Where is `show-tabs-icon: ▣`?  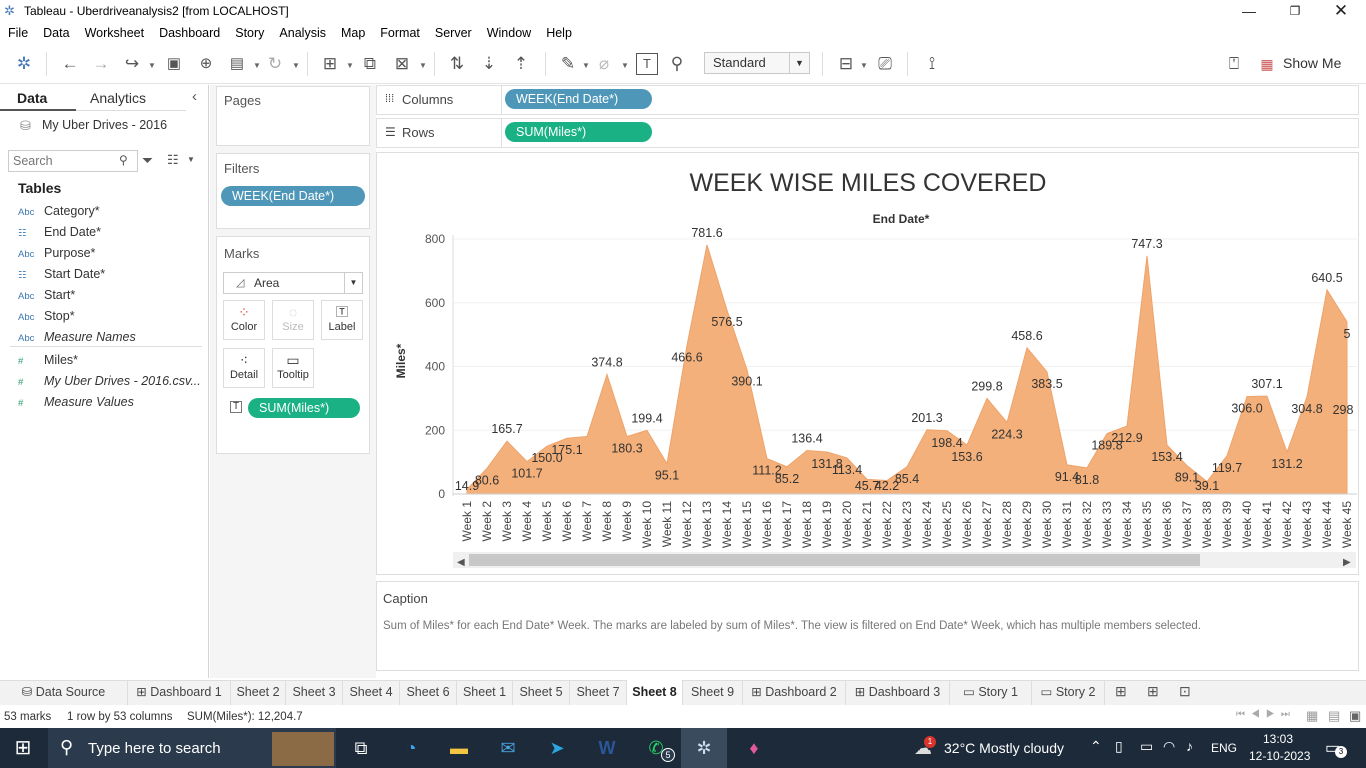 show-tabs-icon: ▣ is located at coordinates (1355, 715).